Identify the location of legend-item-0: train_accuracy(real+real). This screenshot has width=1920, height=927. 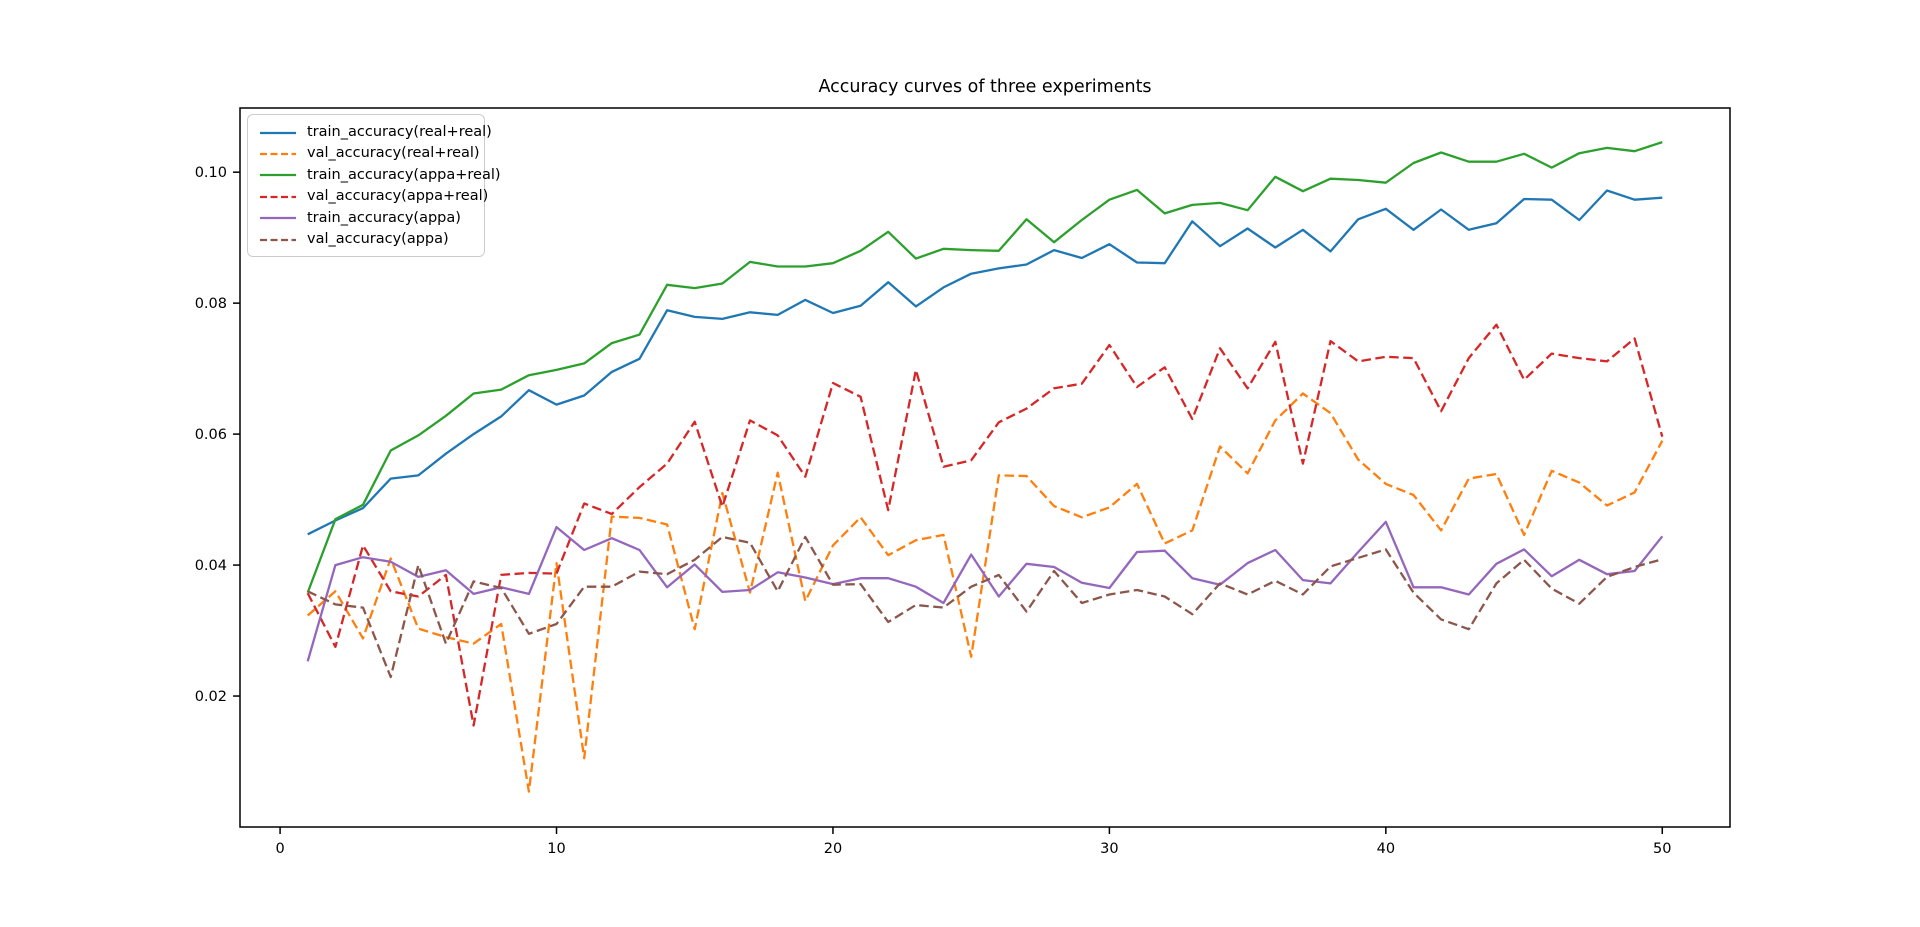
(375, 132).